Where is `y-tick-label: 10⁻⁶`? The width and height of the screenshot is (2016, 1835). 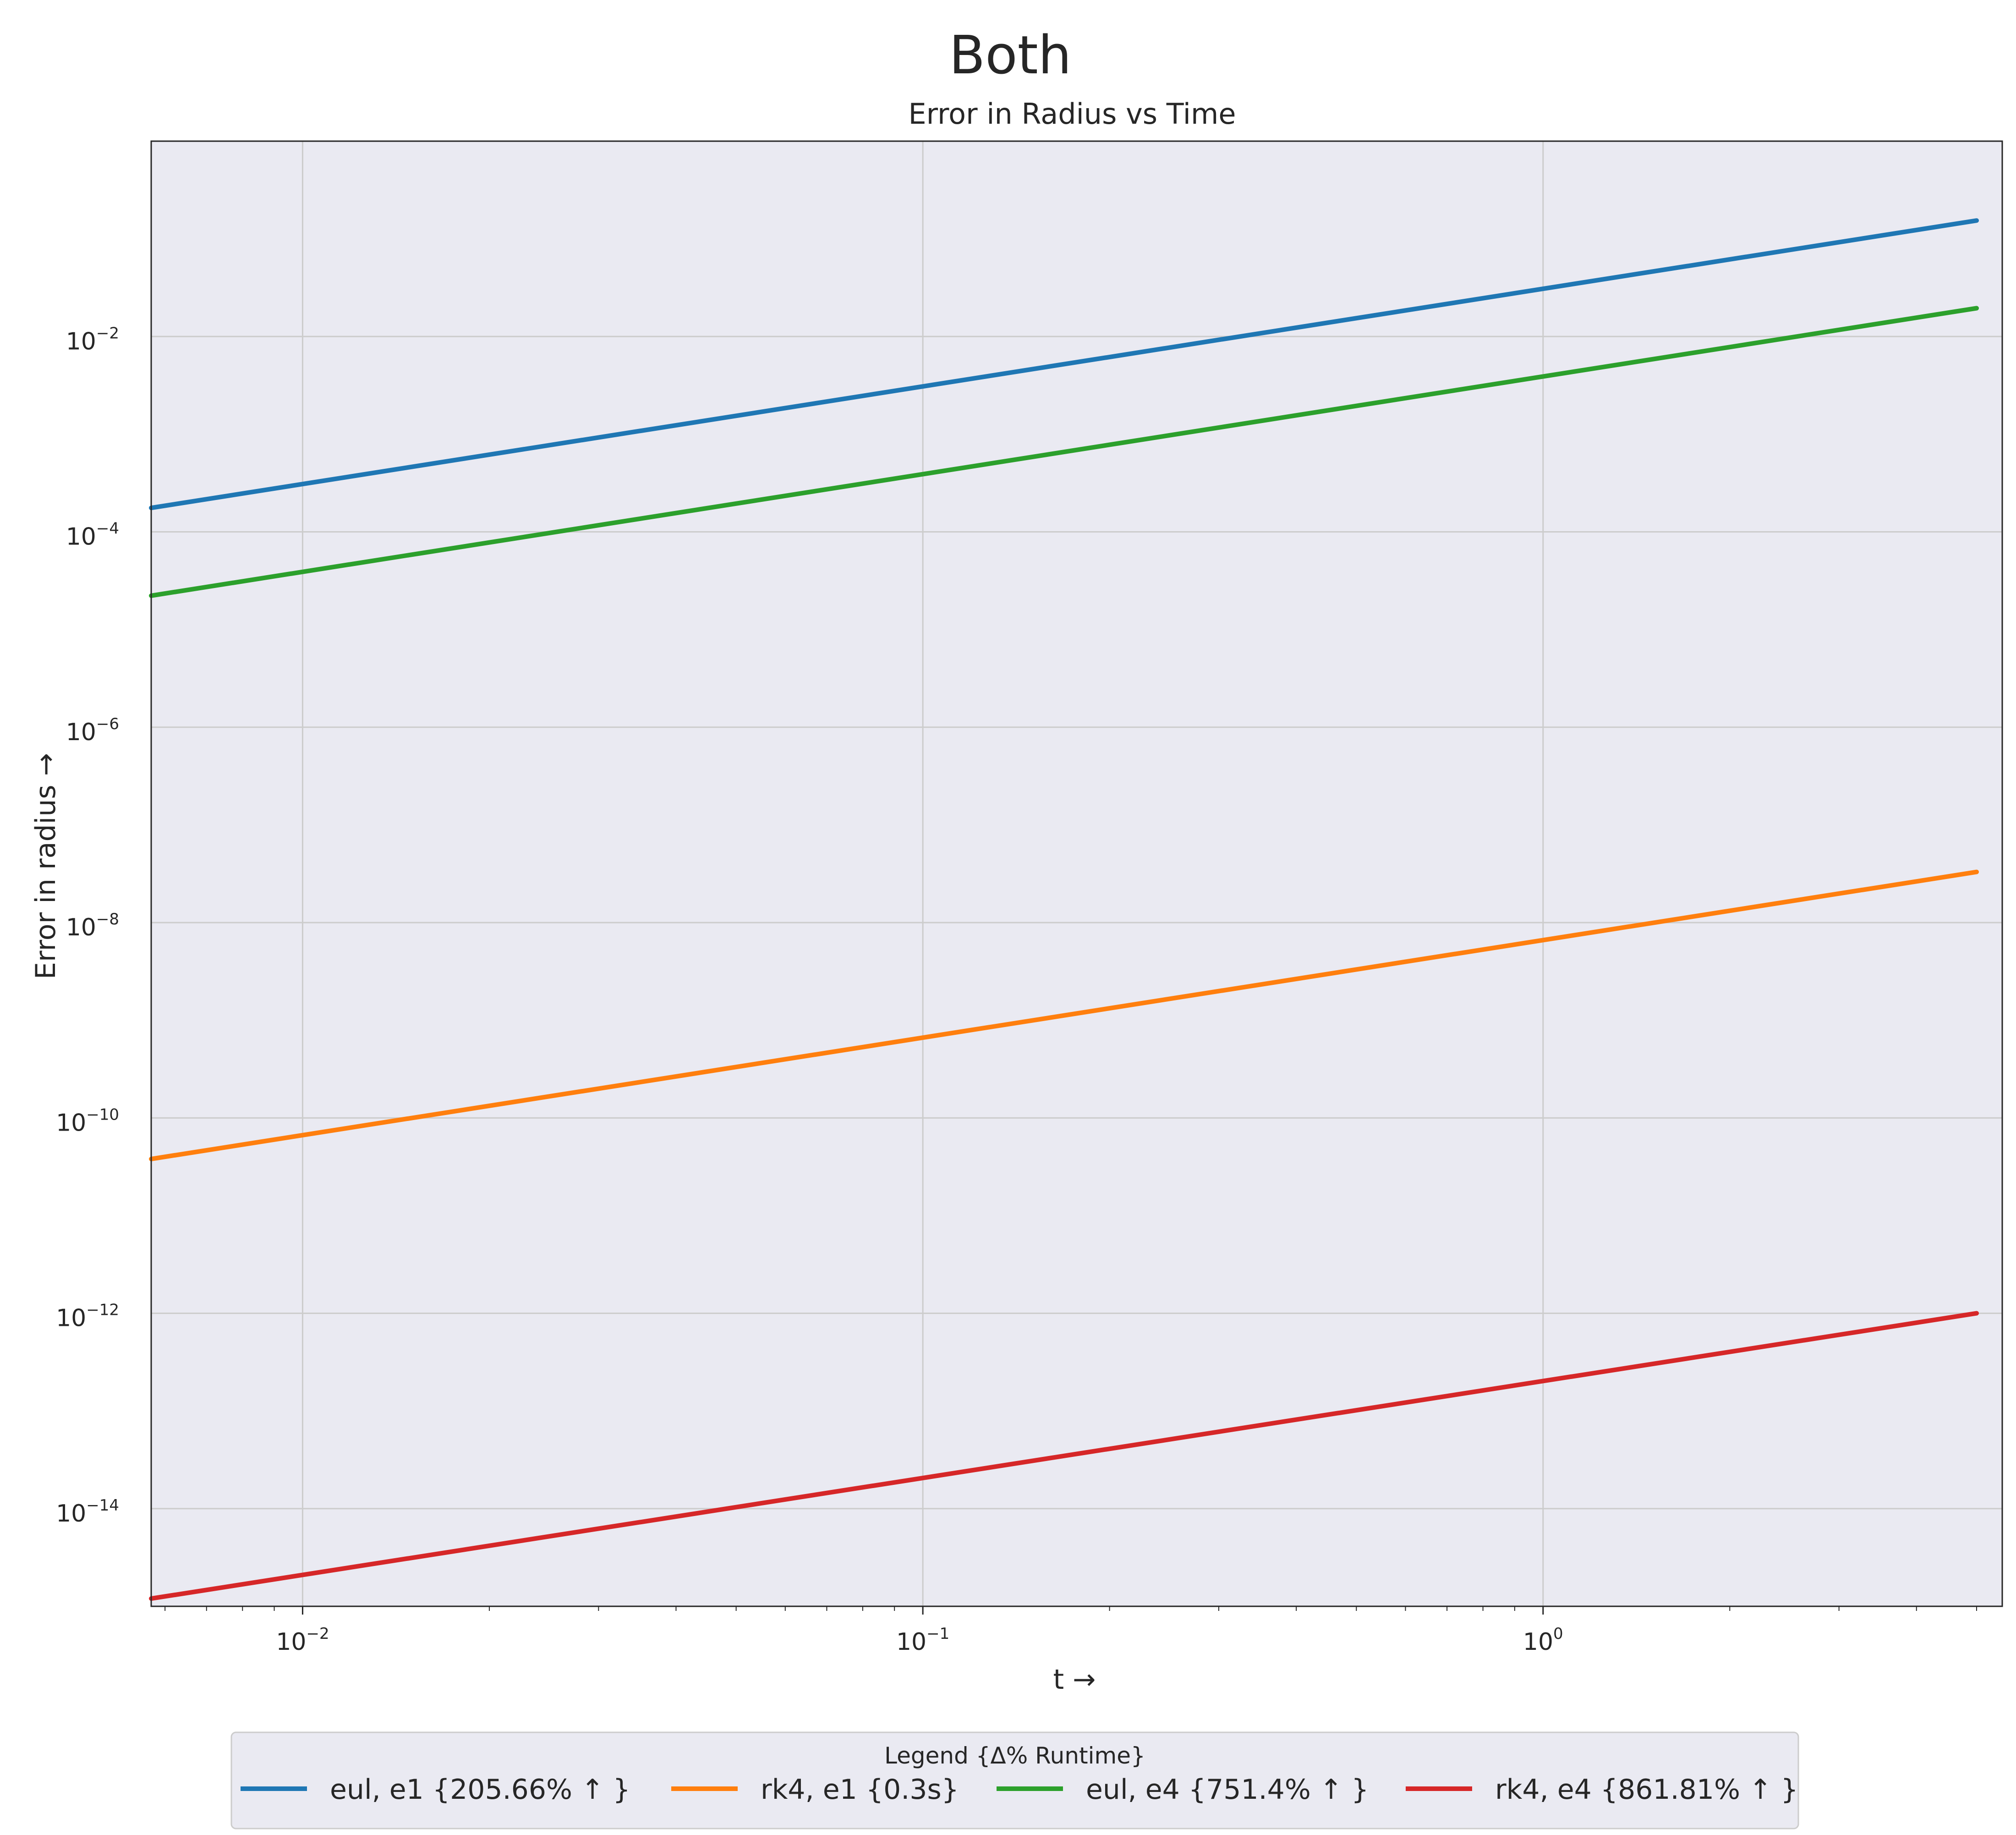 y-tick-label: 10⁻⁶ is located at coordinates (92, 730).